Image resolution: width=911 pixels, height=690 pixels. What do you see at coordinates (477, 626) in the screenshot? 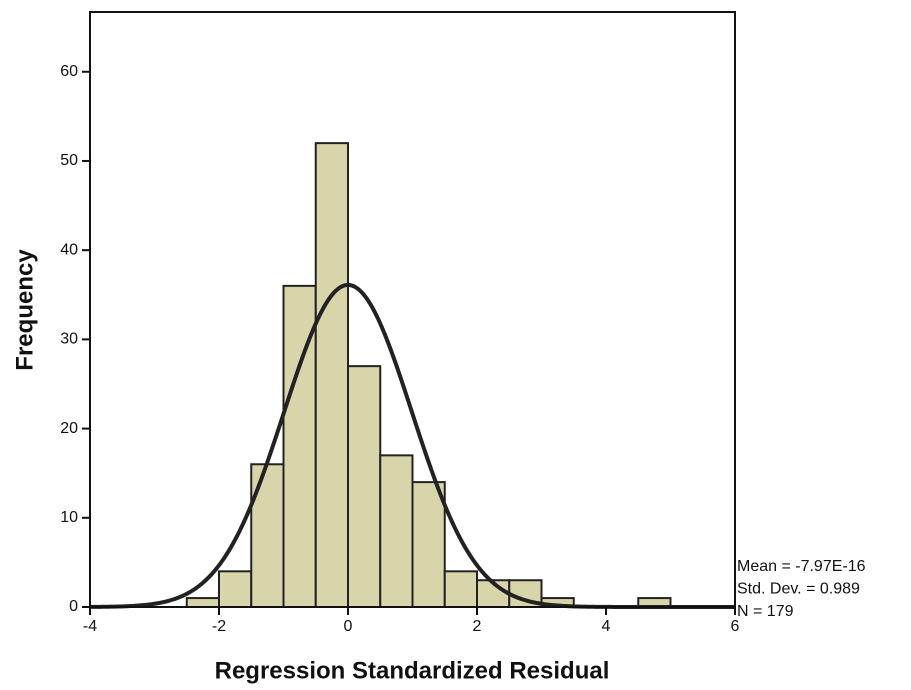
I see `x-tick-label: 2` at bounding box center [477, 626].